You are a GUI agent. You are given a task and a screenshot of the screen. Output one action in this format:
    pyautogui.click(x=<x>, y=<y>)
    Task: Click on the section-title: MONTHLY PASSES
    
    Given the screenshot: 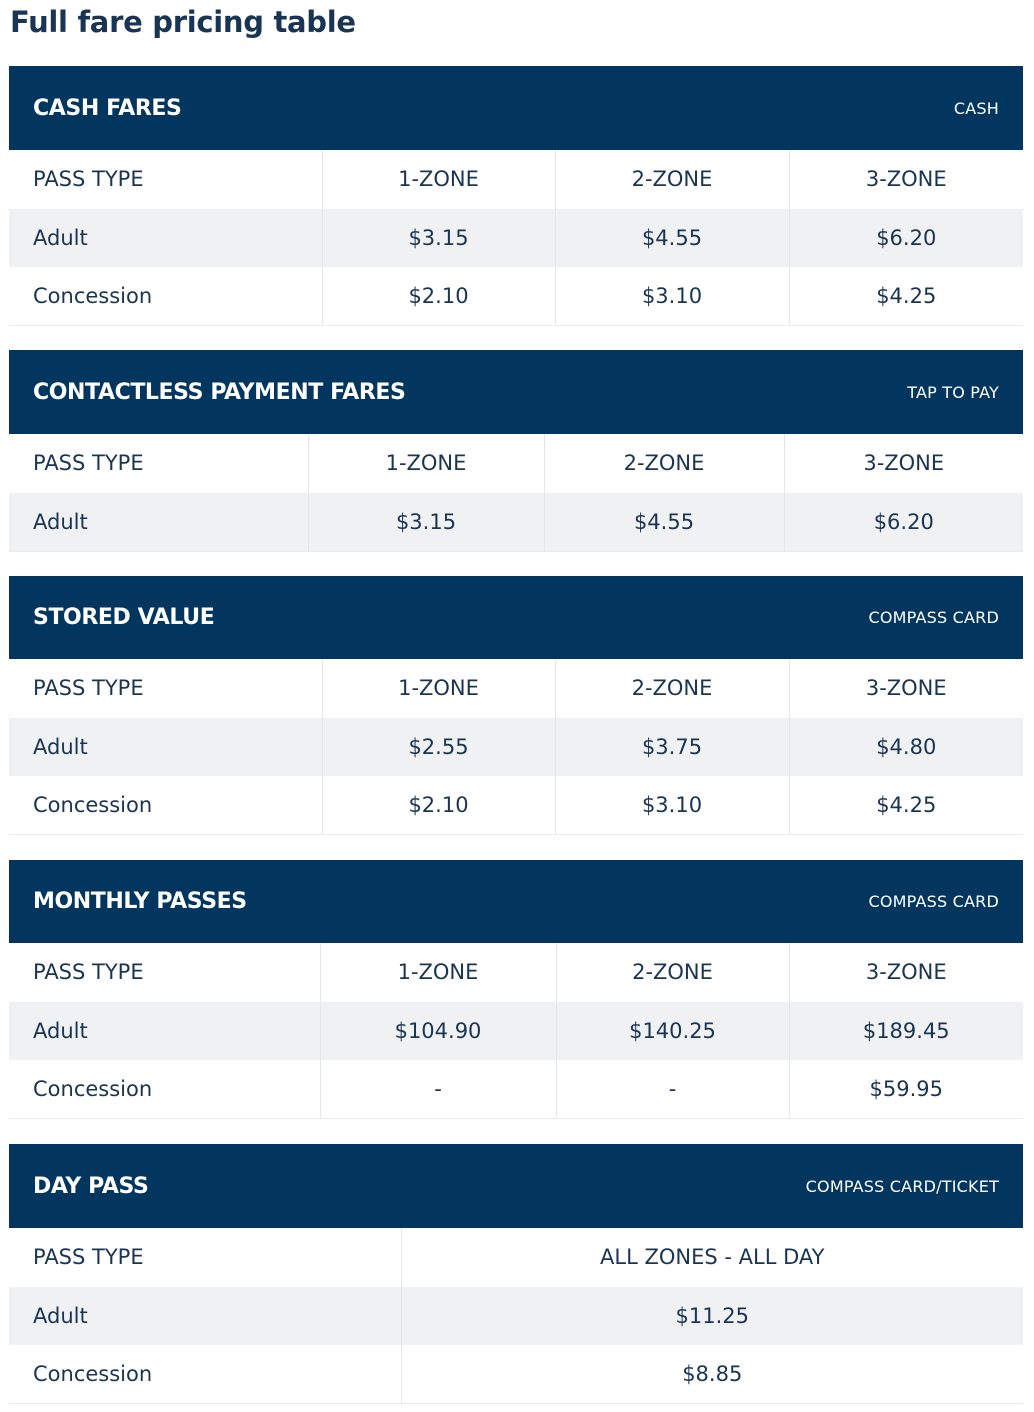 What is the action you would take?
    pyautogui.click(x=140, y=901)
    